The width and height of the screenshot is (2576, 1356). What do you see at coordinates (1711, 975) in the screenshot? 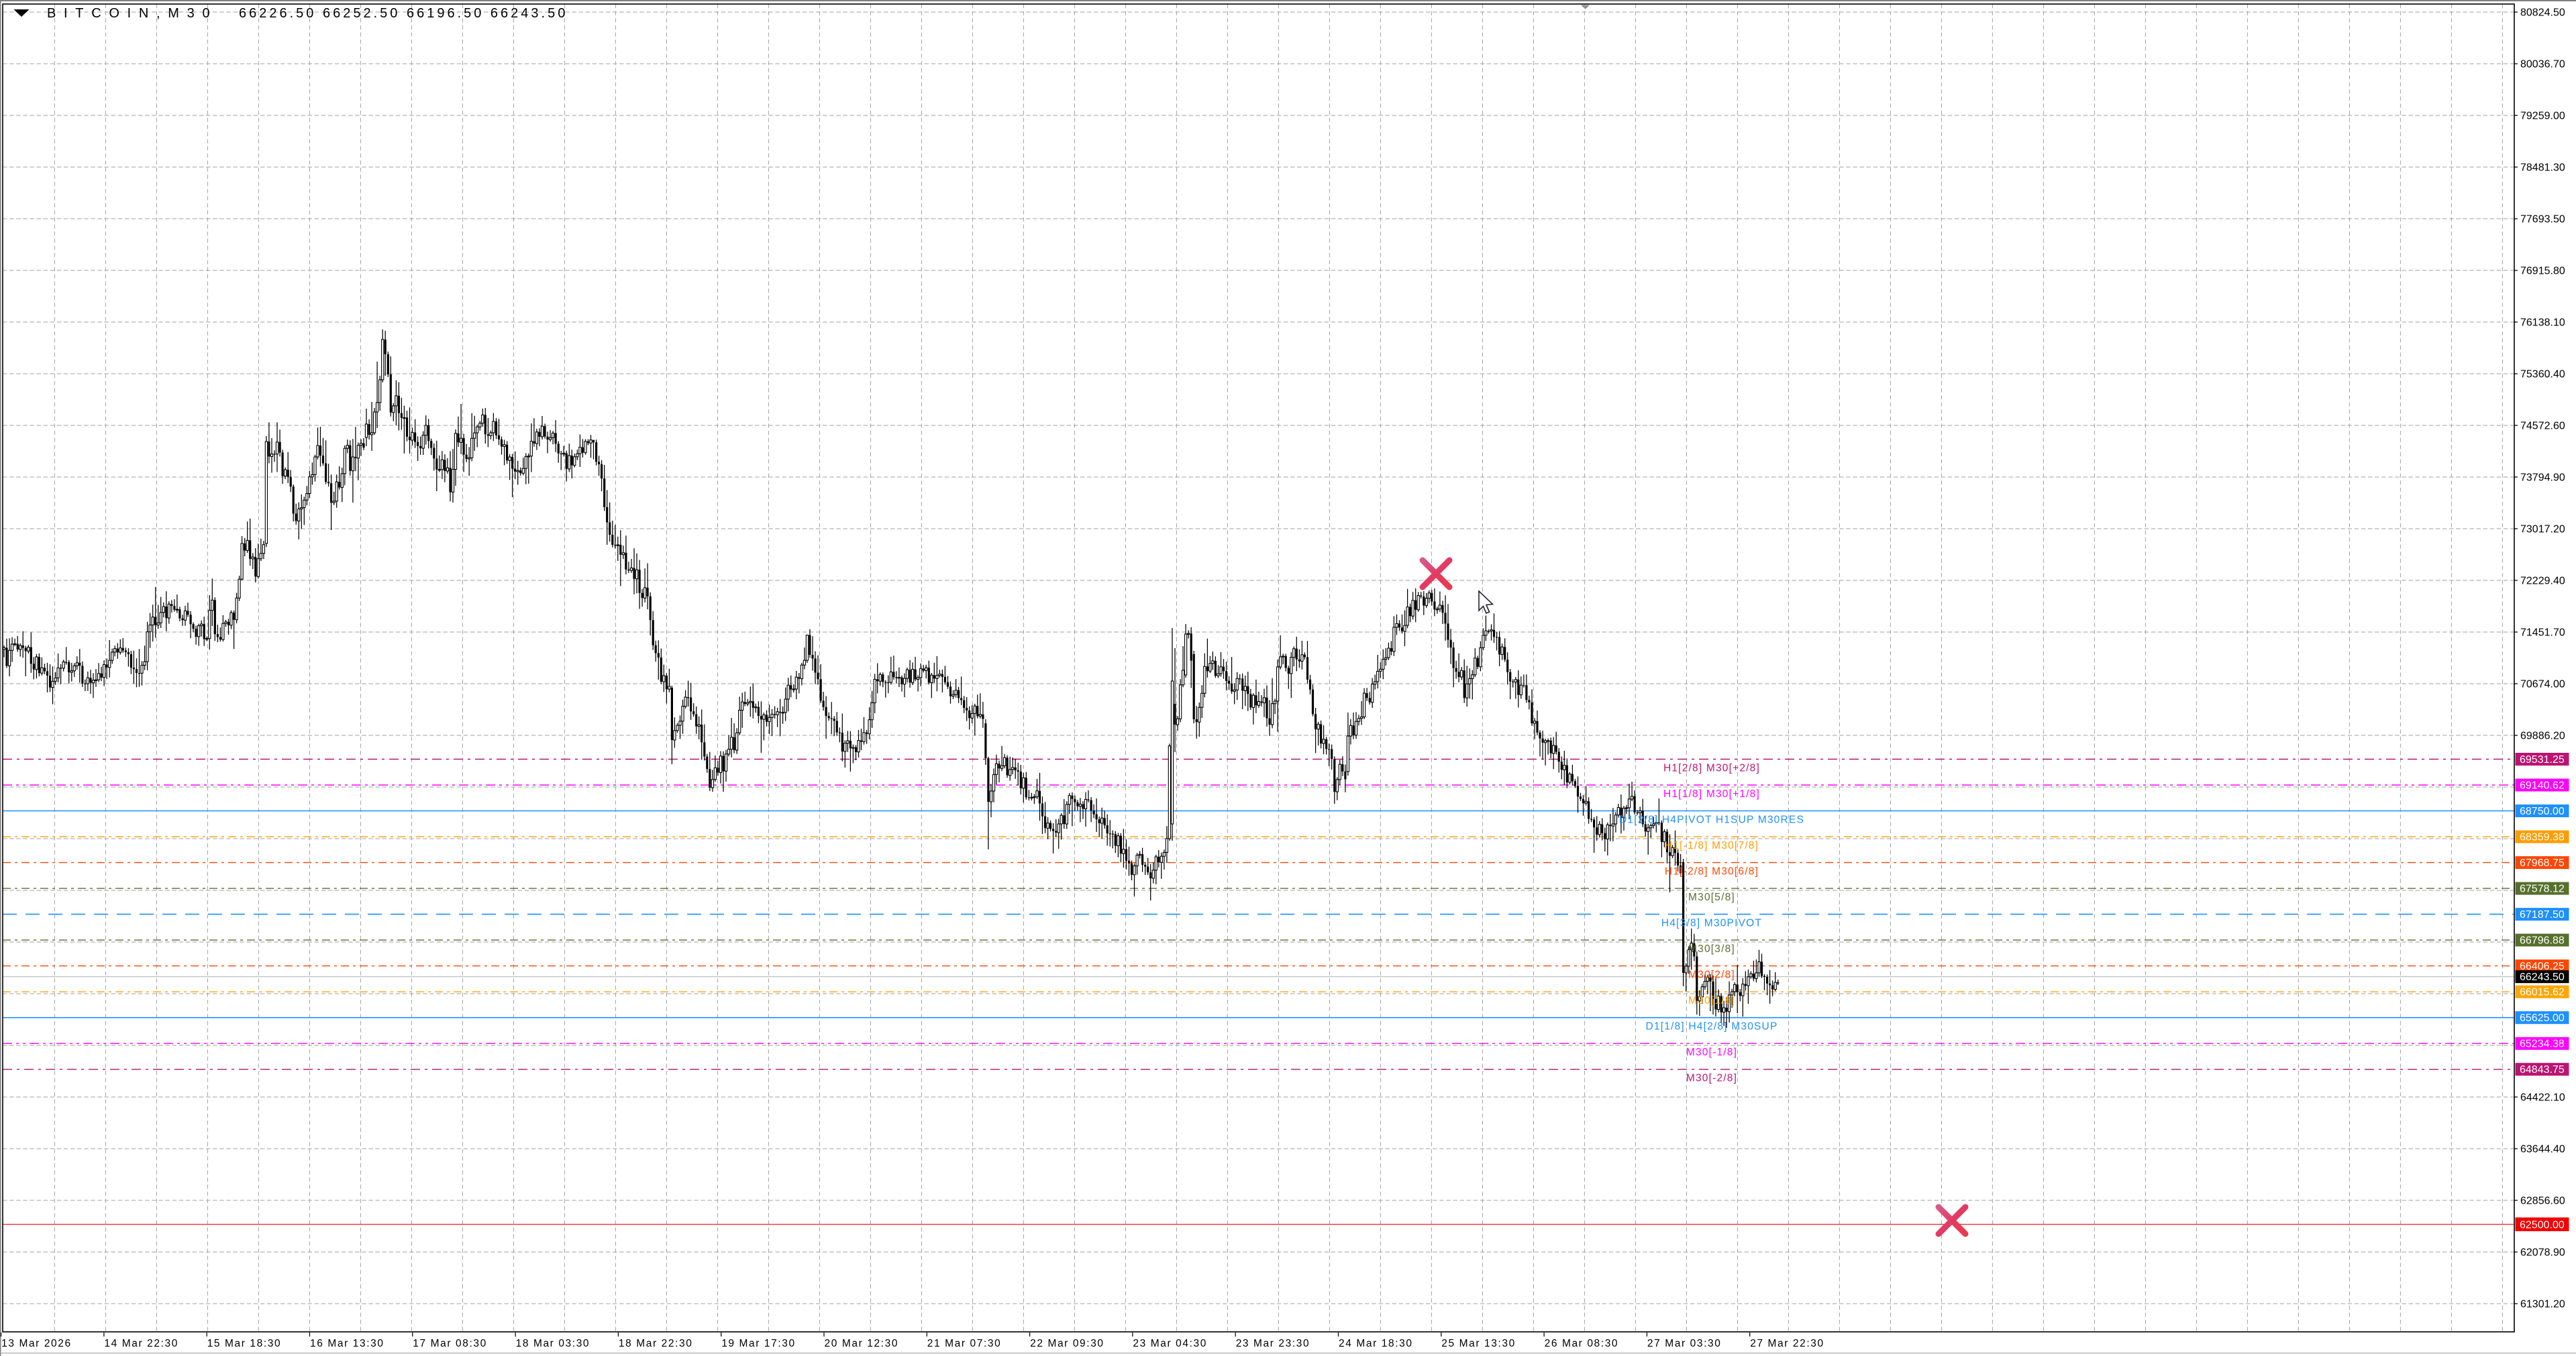
I see `svg-text: M30[2/8]` at bounding box center [1711, 975].